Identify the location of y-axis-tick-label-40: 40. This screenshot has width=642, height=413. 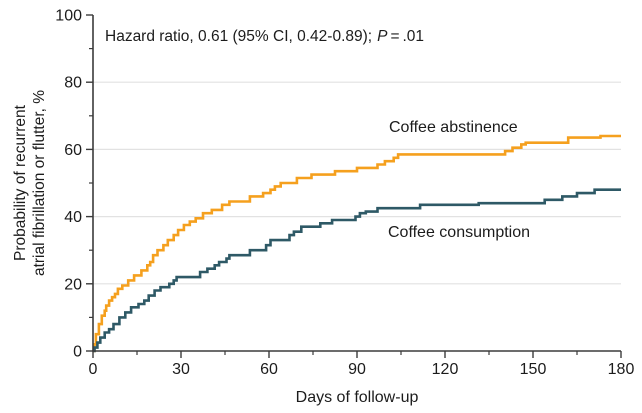
(73, 217).